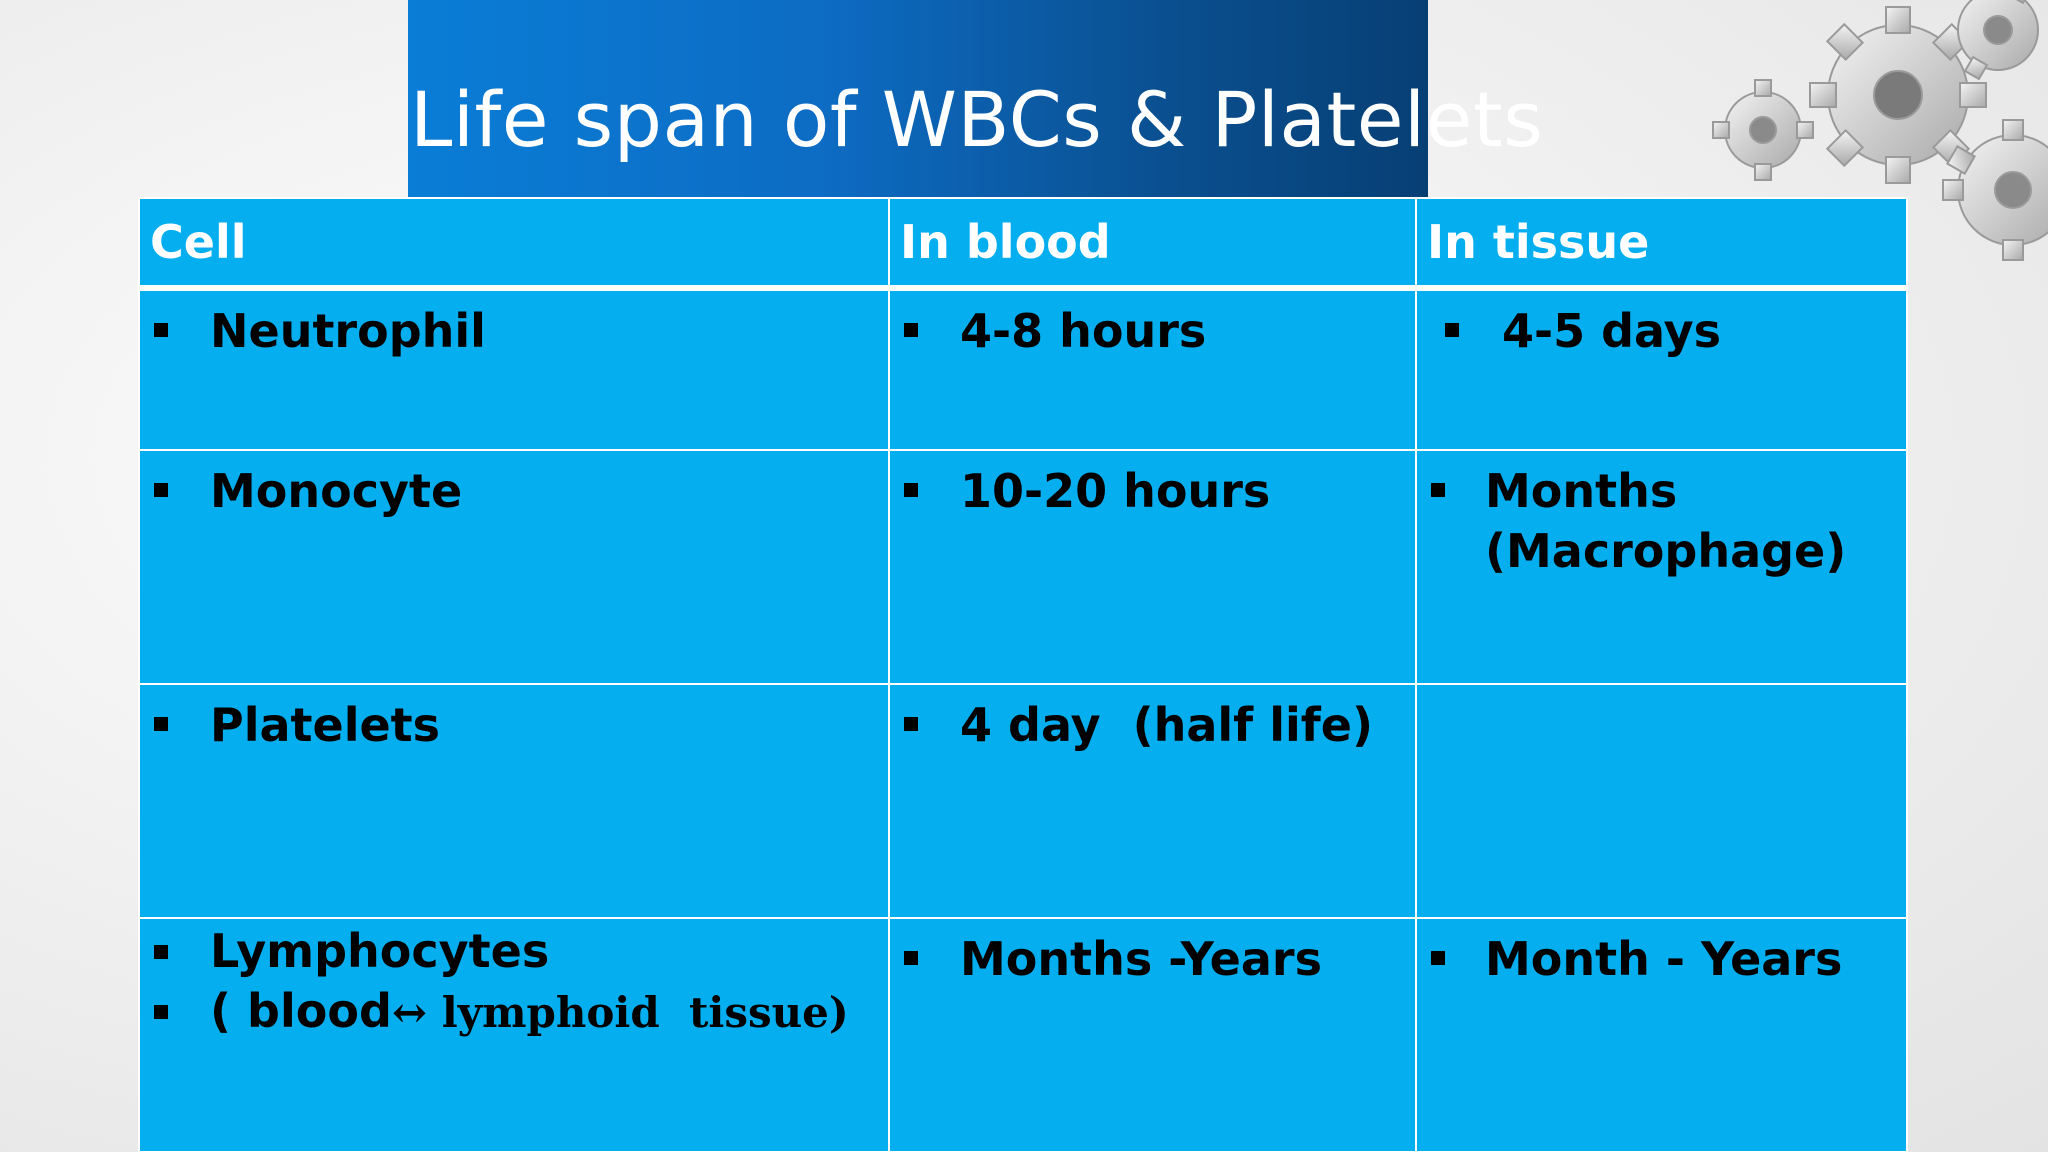 This screenshot has width=2048, height=1152. What do you see at coordinates (301, 1011) in the screenshot?
I see `cell-name-note-text: ( blood` at bounding box center [301, 1011].